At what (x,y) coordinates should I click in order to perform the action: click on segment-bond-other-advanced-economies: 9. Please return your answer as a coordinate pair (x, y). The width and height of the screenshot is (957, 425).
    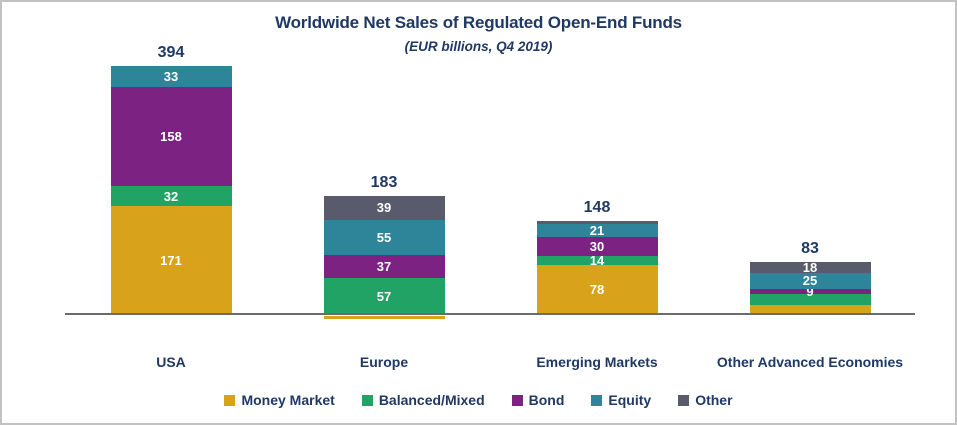
    Looking at the image, I should click on (810, 291).